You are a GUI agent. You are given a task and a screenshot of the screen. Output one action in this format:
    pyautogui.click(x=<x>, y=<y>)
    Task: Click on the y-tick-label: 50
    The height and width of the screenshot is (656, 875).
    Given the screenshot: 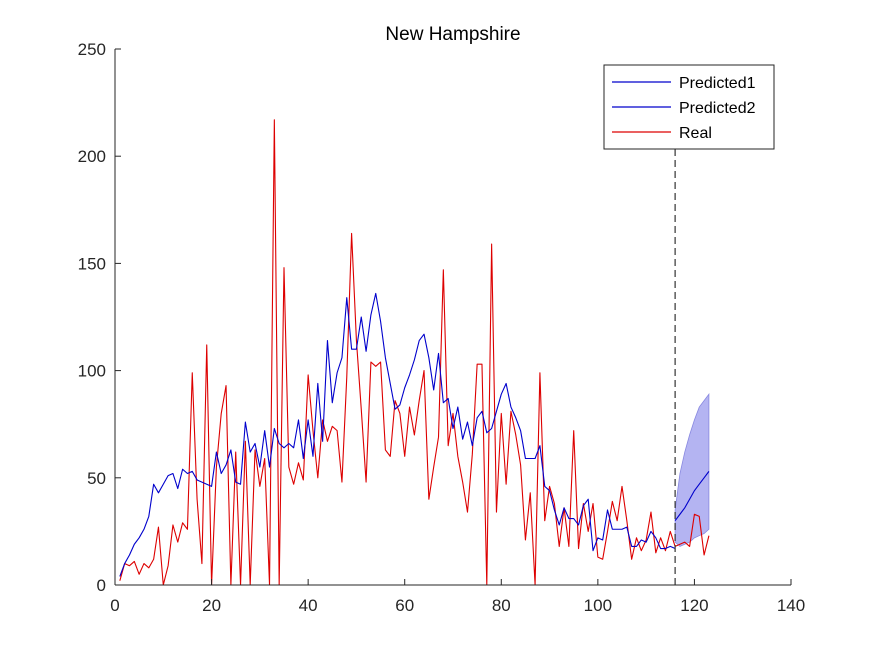 What is the action you would take?
    pyautogui.click(x=96, y=478)
    